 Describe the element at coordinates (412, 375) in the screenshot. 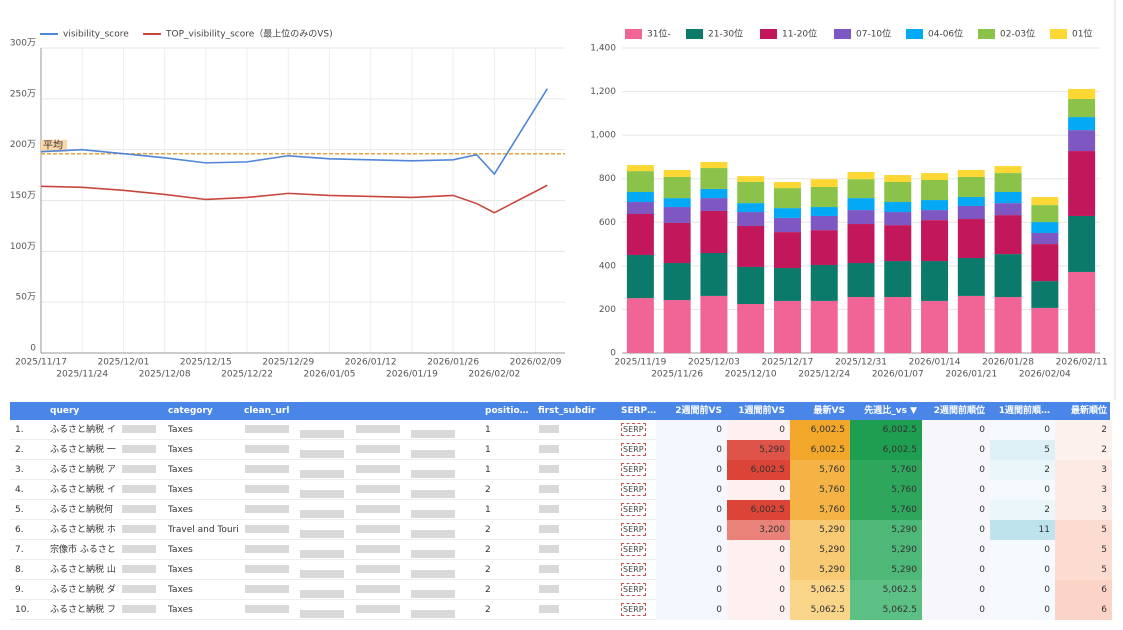

I see `x-tick-label: 2026/01/19` at that location.